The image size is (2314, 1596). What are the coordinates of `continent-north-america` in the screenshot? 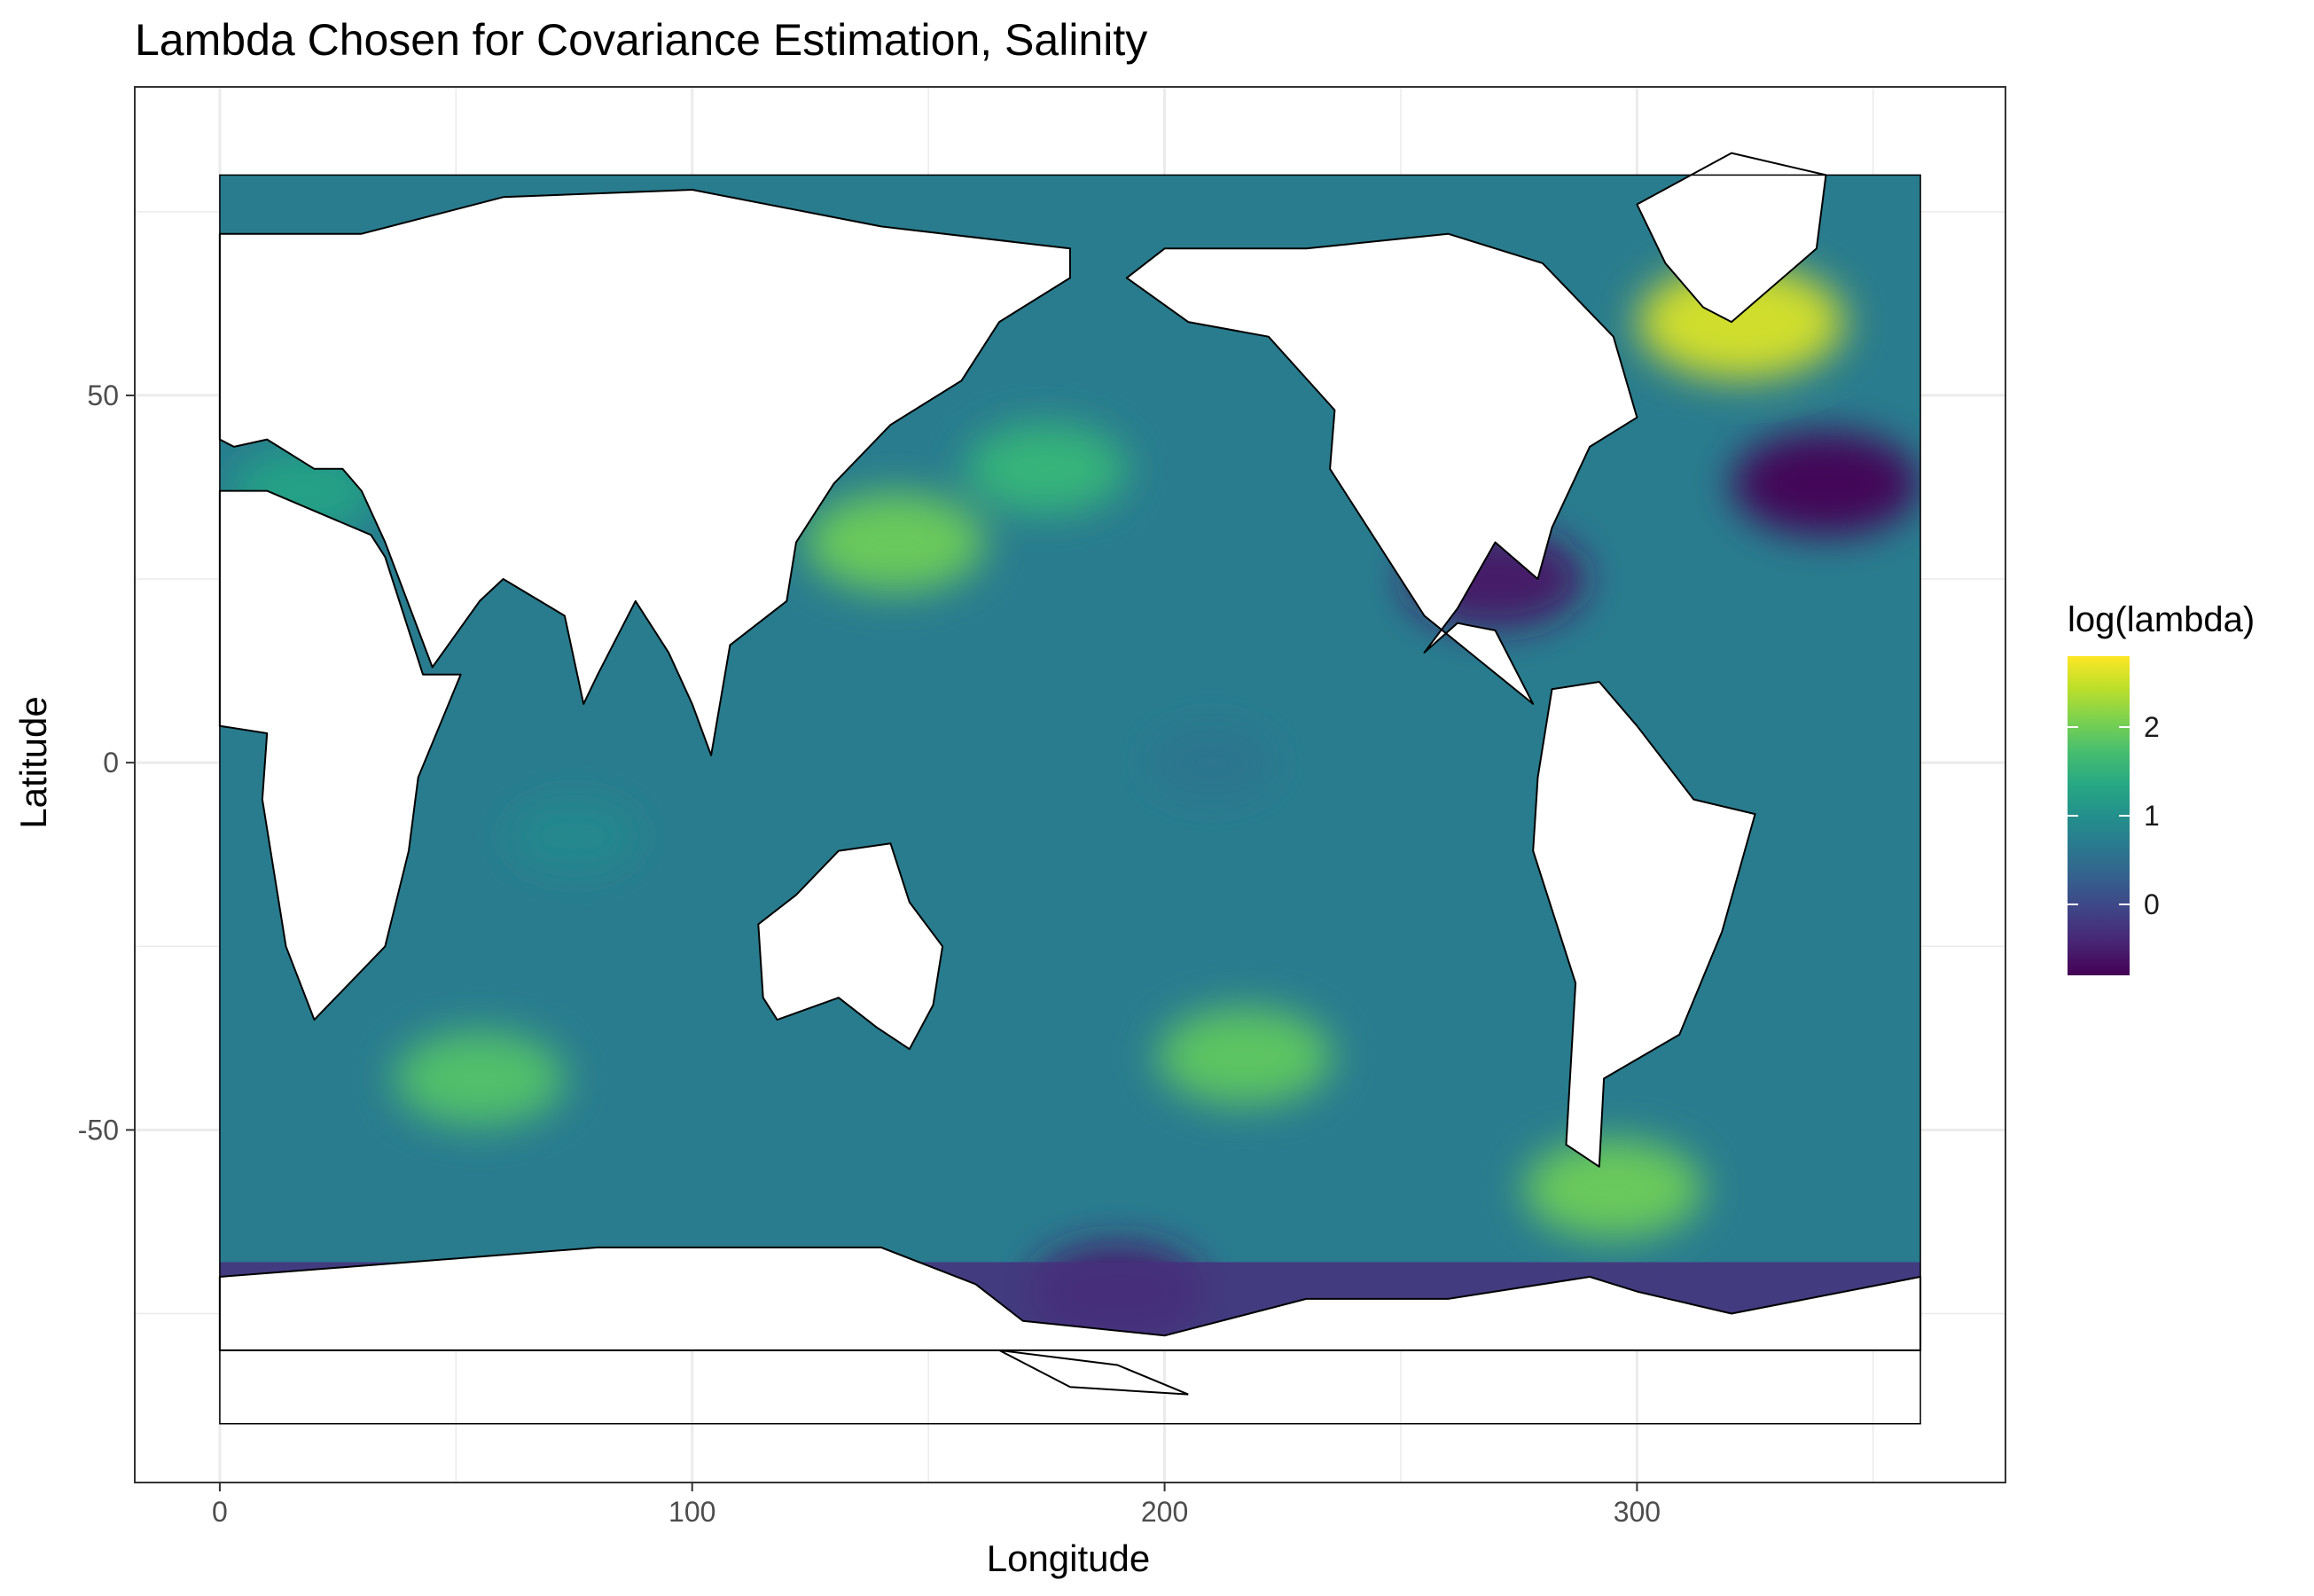 It's located at (1381, 468).